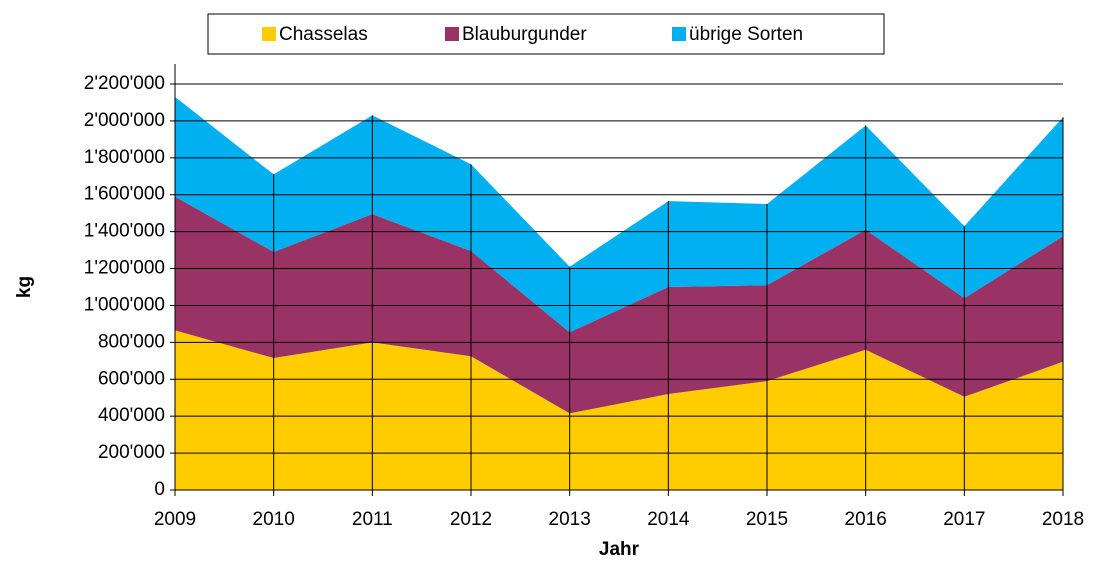 Image resolution: width=1094 pixels, height=576 pixels. Describe the element at coordinates (1063, 519) in the screenshot. I see `x-tick-label: 2018` at that location.